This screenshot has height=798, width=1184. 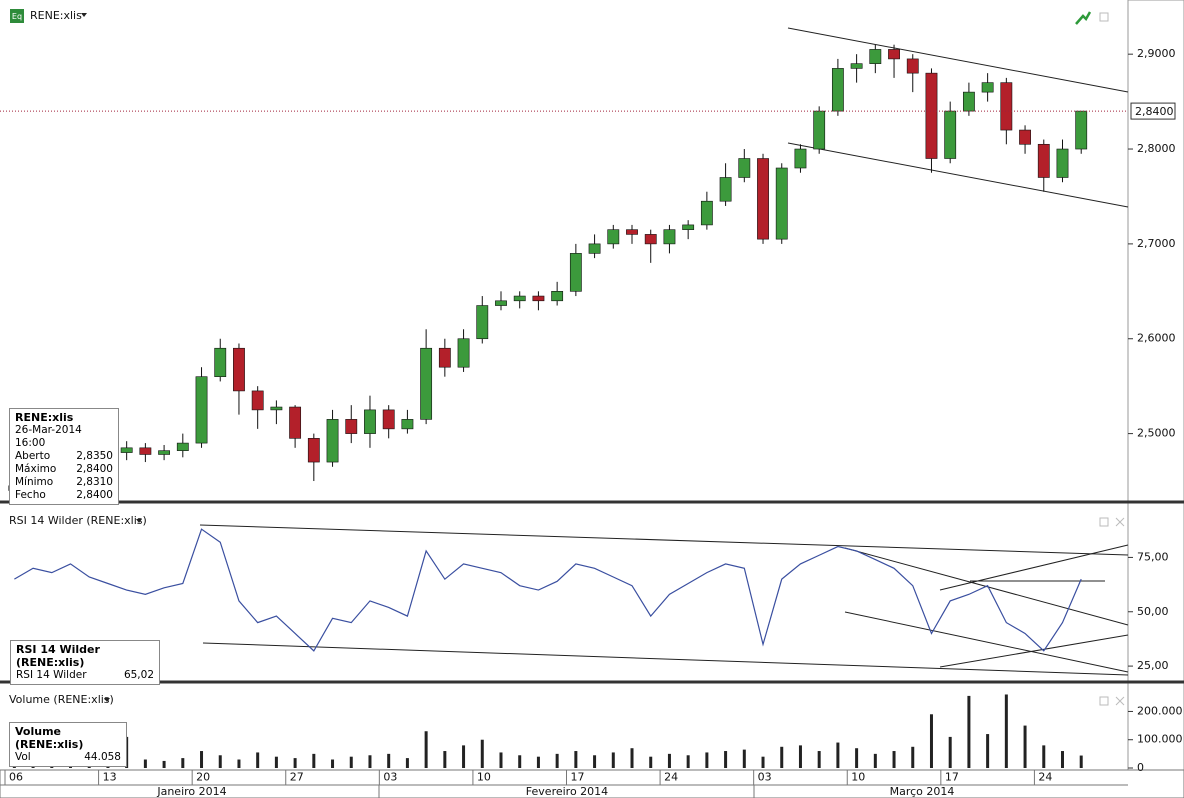 I want to click on info-value: 65,02, so click(x=138, y=675).